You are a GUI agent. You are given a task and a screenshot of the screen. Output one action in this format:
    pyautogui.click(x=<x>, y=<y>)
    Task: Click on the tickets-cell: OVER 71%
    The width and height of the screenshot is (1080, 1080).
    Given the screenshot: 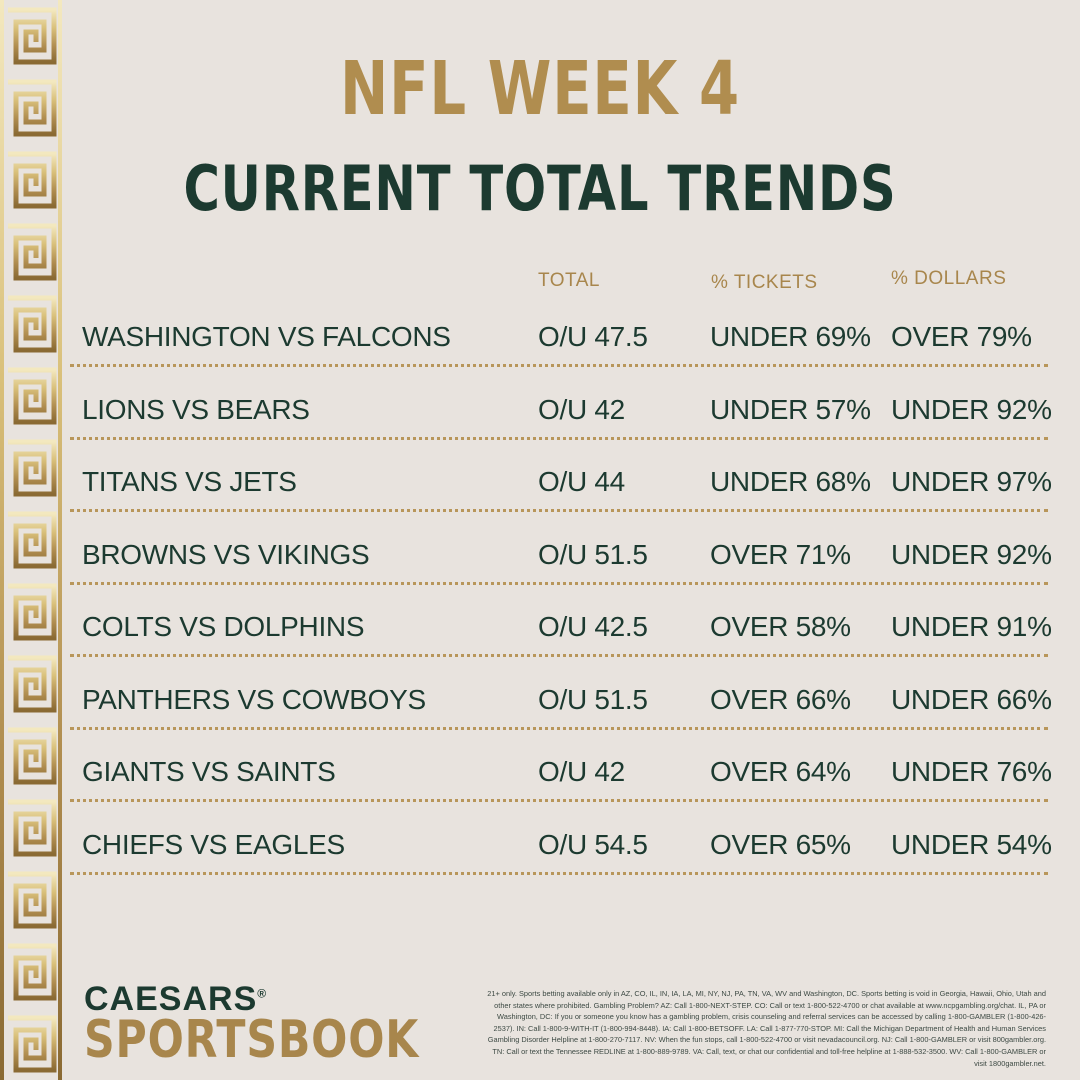 What is the action you would take?
    pyautogui.click(x=780, y=554)
    